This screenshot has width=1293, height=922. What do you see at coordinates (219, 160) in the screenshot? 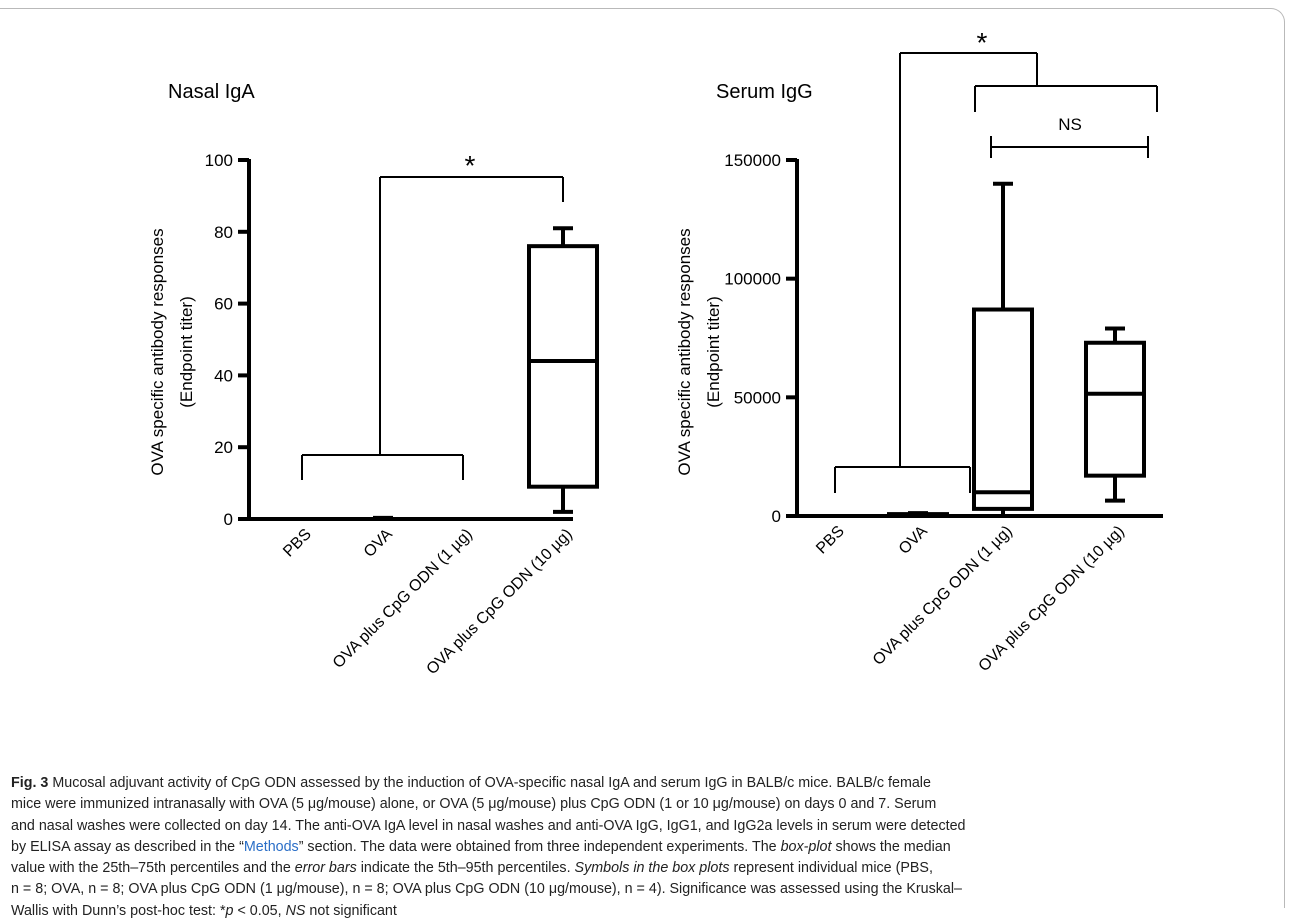
I see `chart0-ytick-label-5: 100` at bounding box center [219, 160].